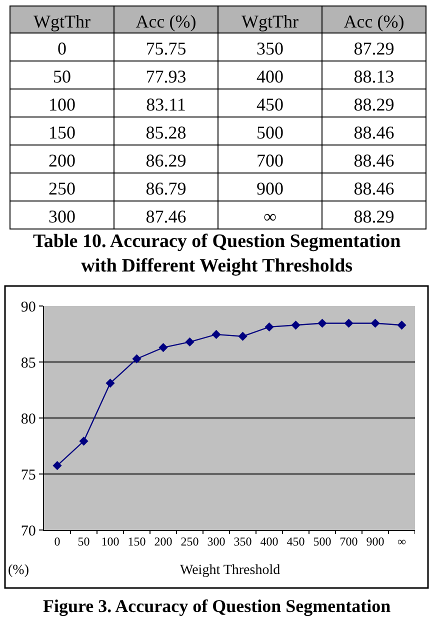 This screenshot has width=433, height=621. What do you see at coordinates (230, 570) in the screenshot?
I see `x-axis-title: Weight Threshold` at bounding box center [230, 570].